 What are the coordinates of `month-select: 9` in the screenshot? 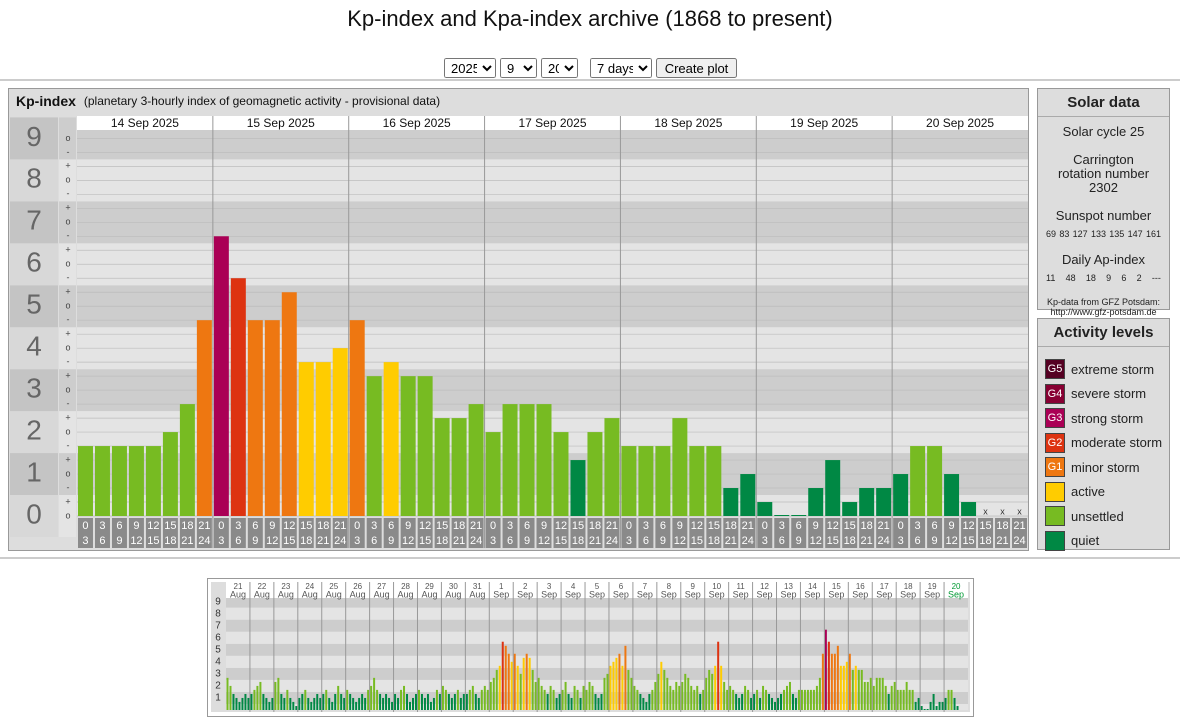 It's located at (518, 68).